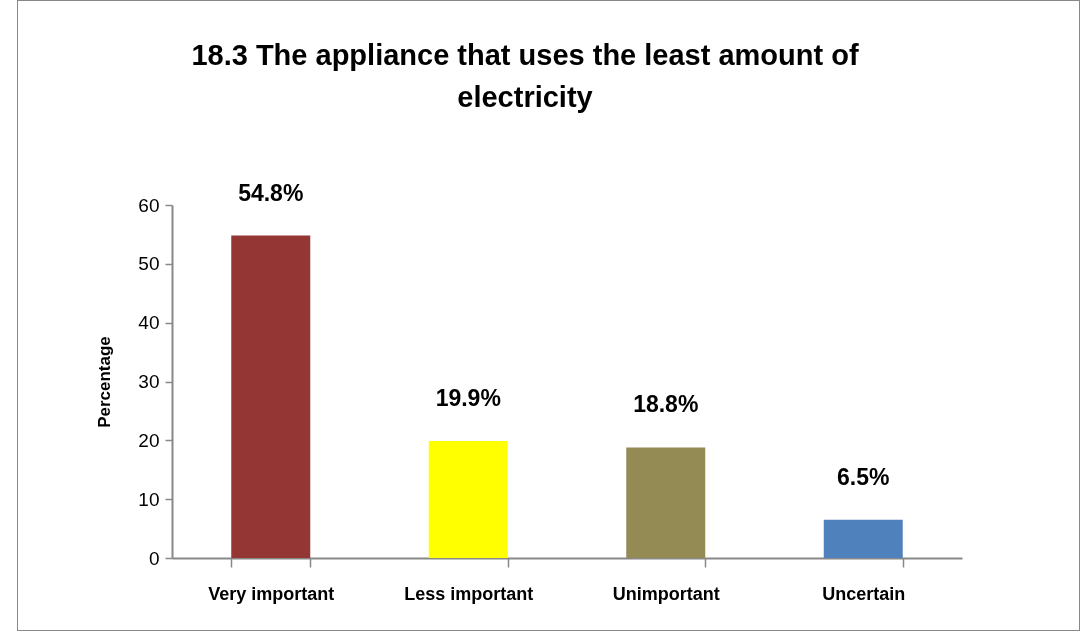 This screenshot has width=1082, height=636. What do you see at coordinates (149, 323) in the screenshot?
I see `y-tick-label: 40` at bounding box center [149, 323].